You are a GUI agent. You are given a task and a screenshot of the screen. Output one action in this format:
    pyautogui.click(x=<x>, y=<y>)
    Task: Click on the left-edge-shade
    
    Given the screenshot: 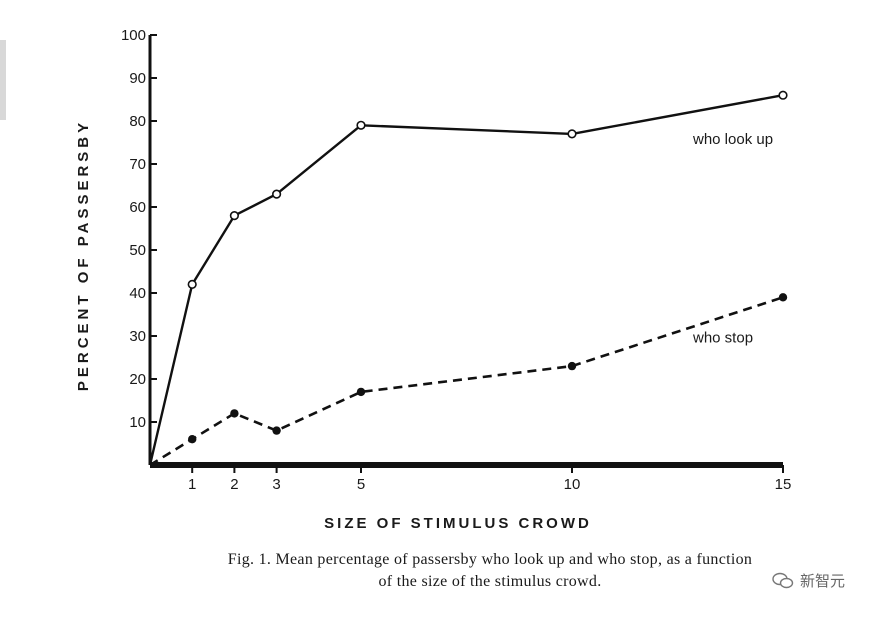 What is the action you would take?
    pyautogui.click(x=3, y=80)
    